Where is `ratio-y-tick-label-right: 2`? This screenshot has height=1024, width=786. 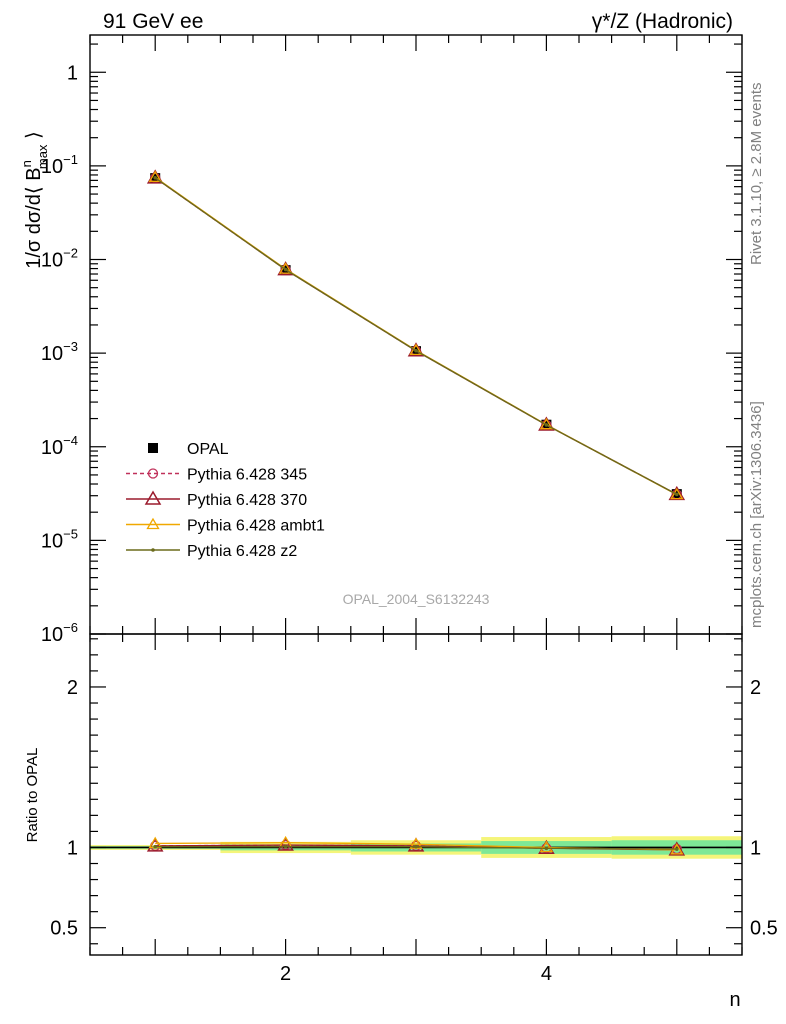
ratio-y-tick-label-right: 2 is located at coordinates (755, 688).